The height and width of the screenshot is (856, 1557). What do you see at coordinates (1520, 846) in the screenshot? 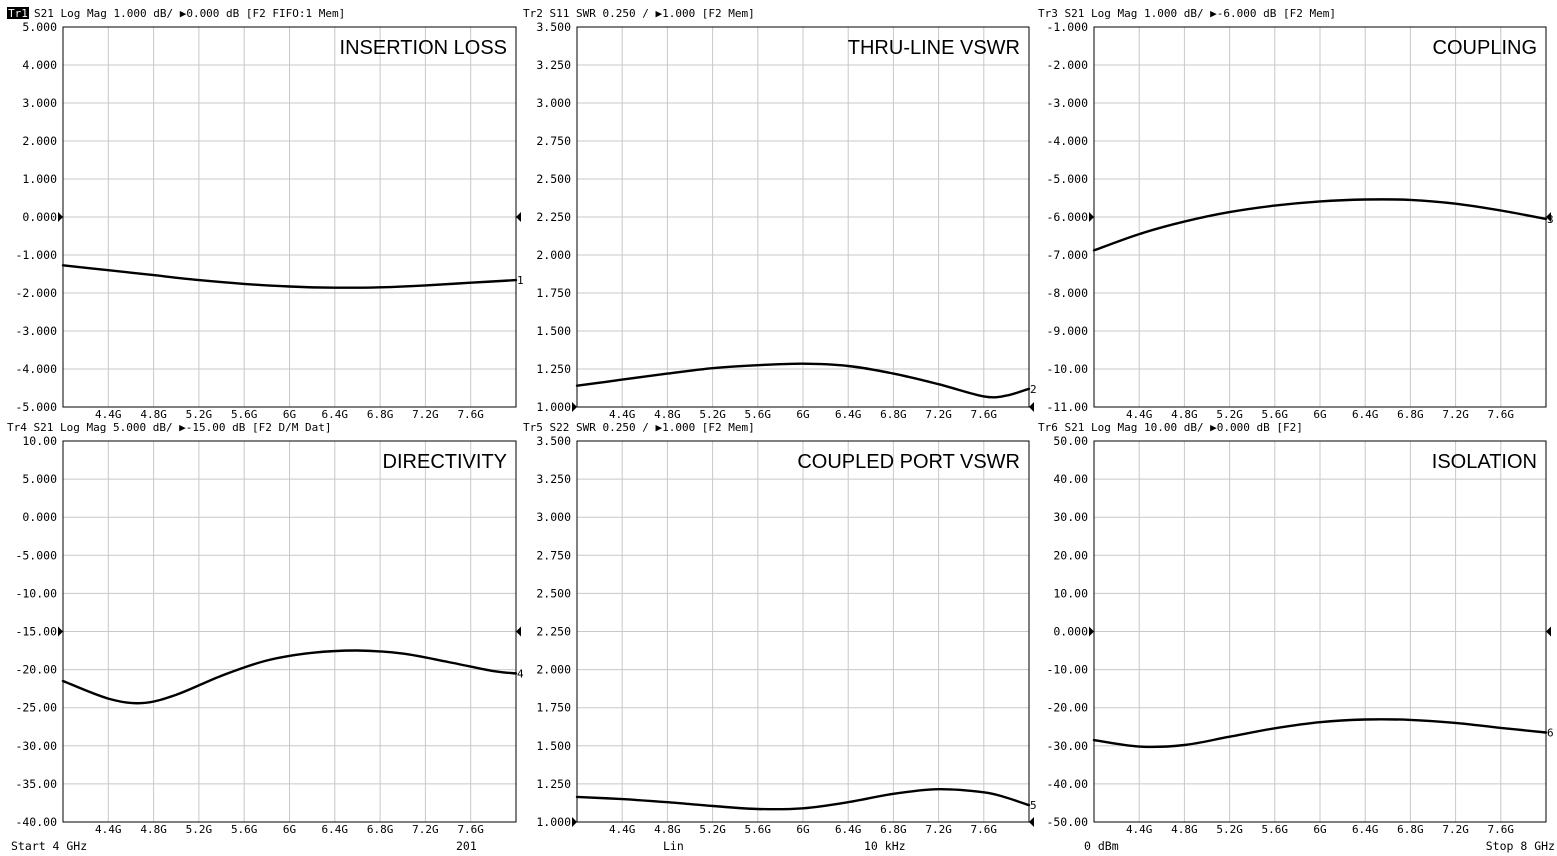
I see `footer-stop-frequency: Stop 8 GHz` at bounding box center [1520, 846].